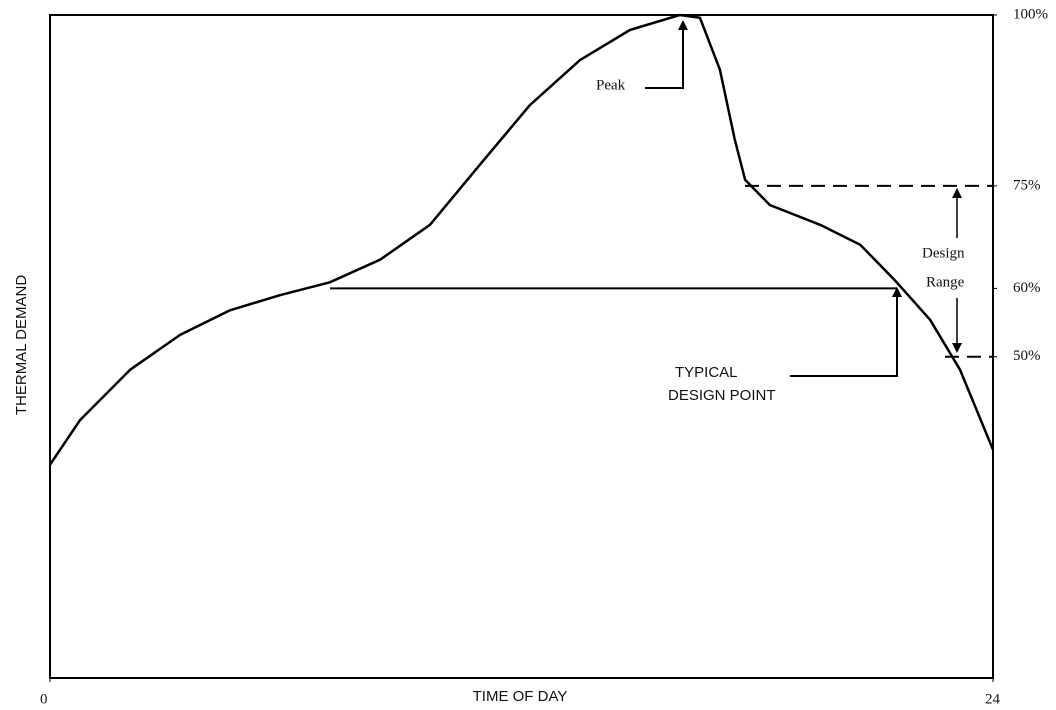  Describe the element at coordinates (722, 395) in the screenshot. I see `design-point-label: DESIGN POINT` at that location.